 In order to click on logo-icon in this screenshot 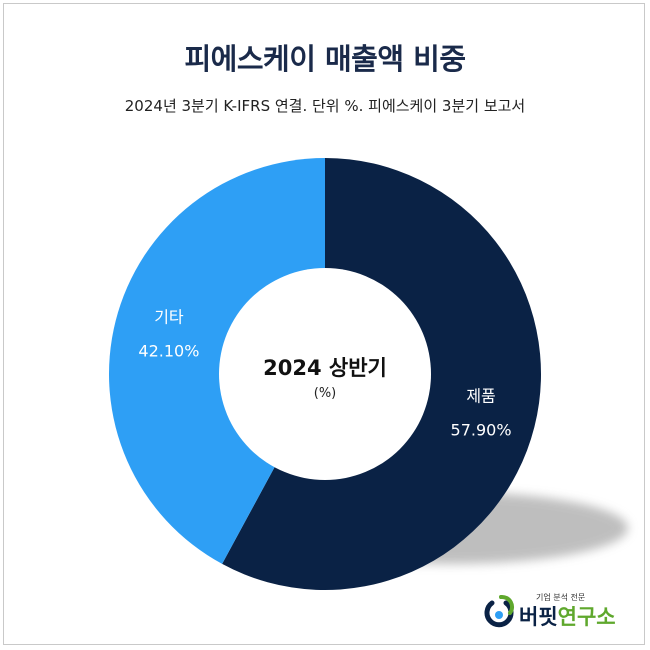, I will do `click(499, 611)`.